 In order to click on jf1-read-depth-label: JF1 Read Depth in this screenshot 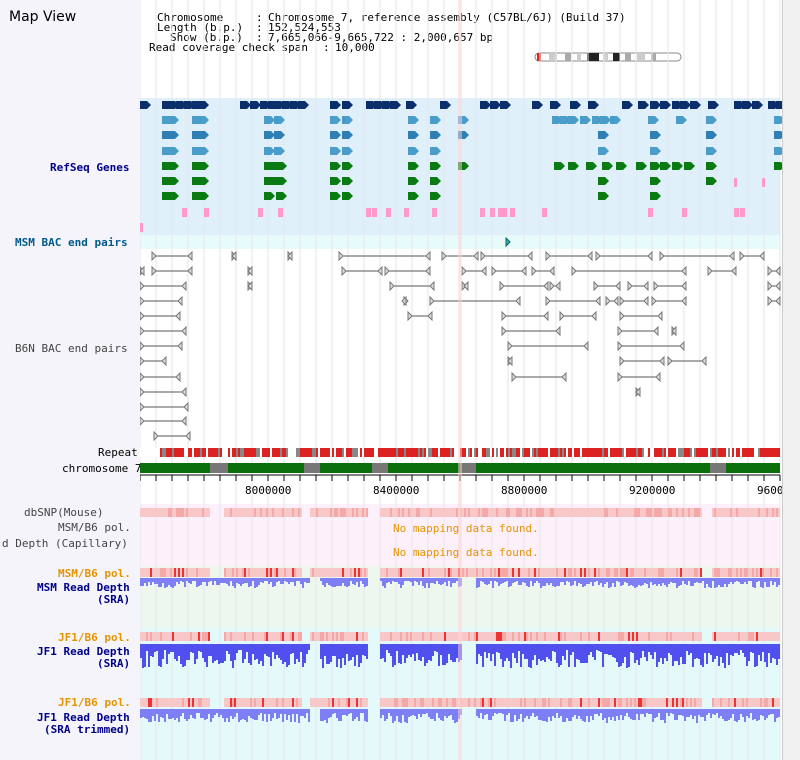, I will do `click(83, 651)`.